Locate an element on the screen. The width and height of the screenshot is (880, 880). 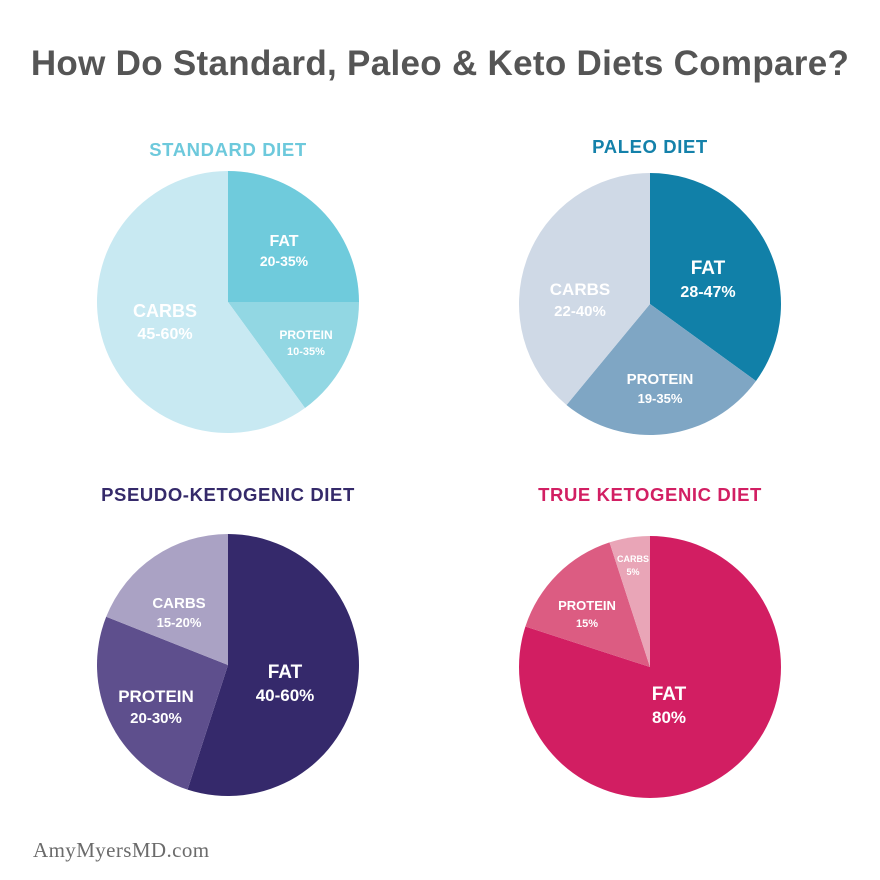
slice-label-protein: PROTEIN 15% is located at coordinates (587, 614).